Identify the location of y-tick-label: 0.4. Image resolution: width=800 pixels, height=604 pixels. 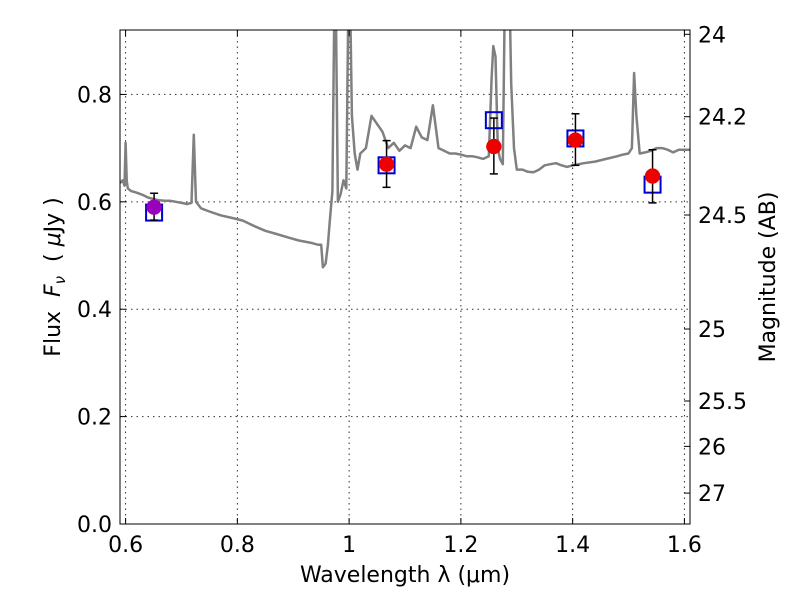
(94, 310).